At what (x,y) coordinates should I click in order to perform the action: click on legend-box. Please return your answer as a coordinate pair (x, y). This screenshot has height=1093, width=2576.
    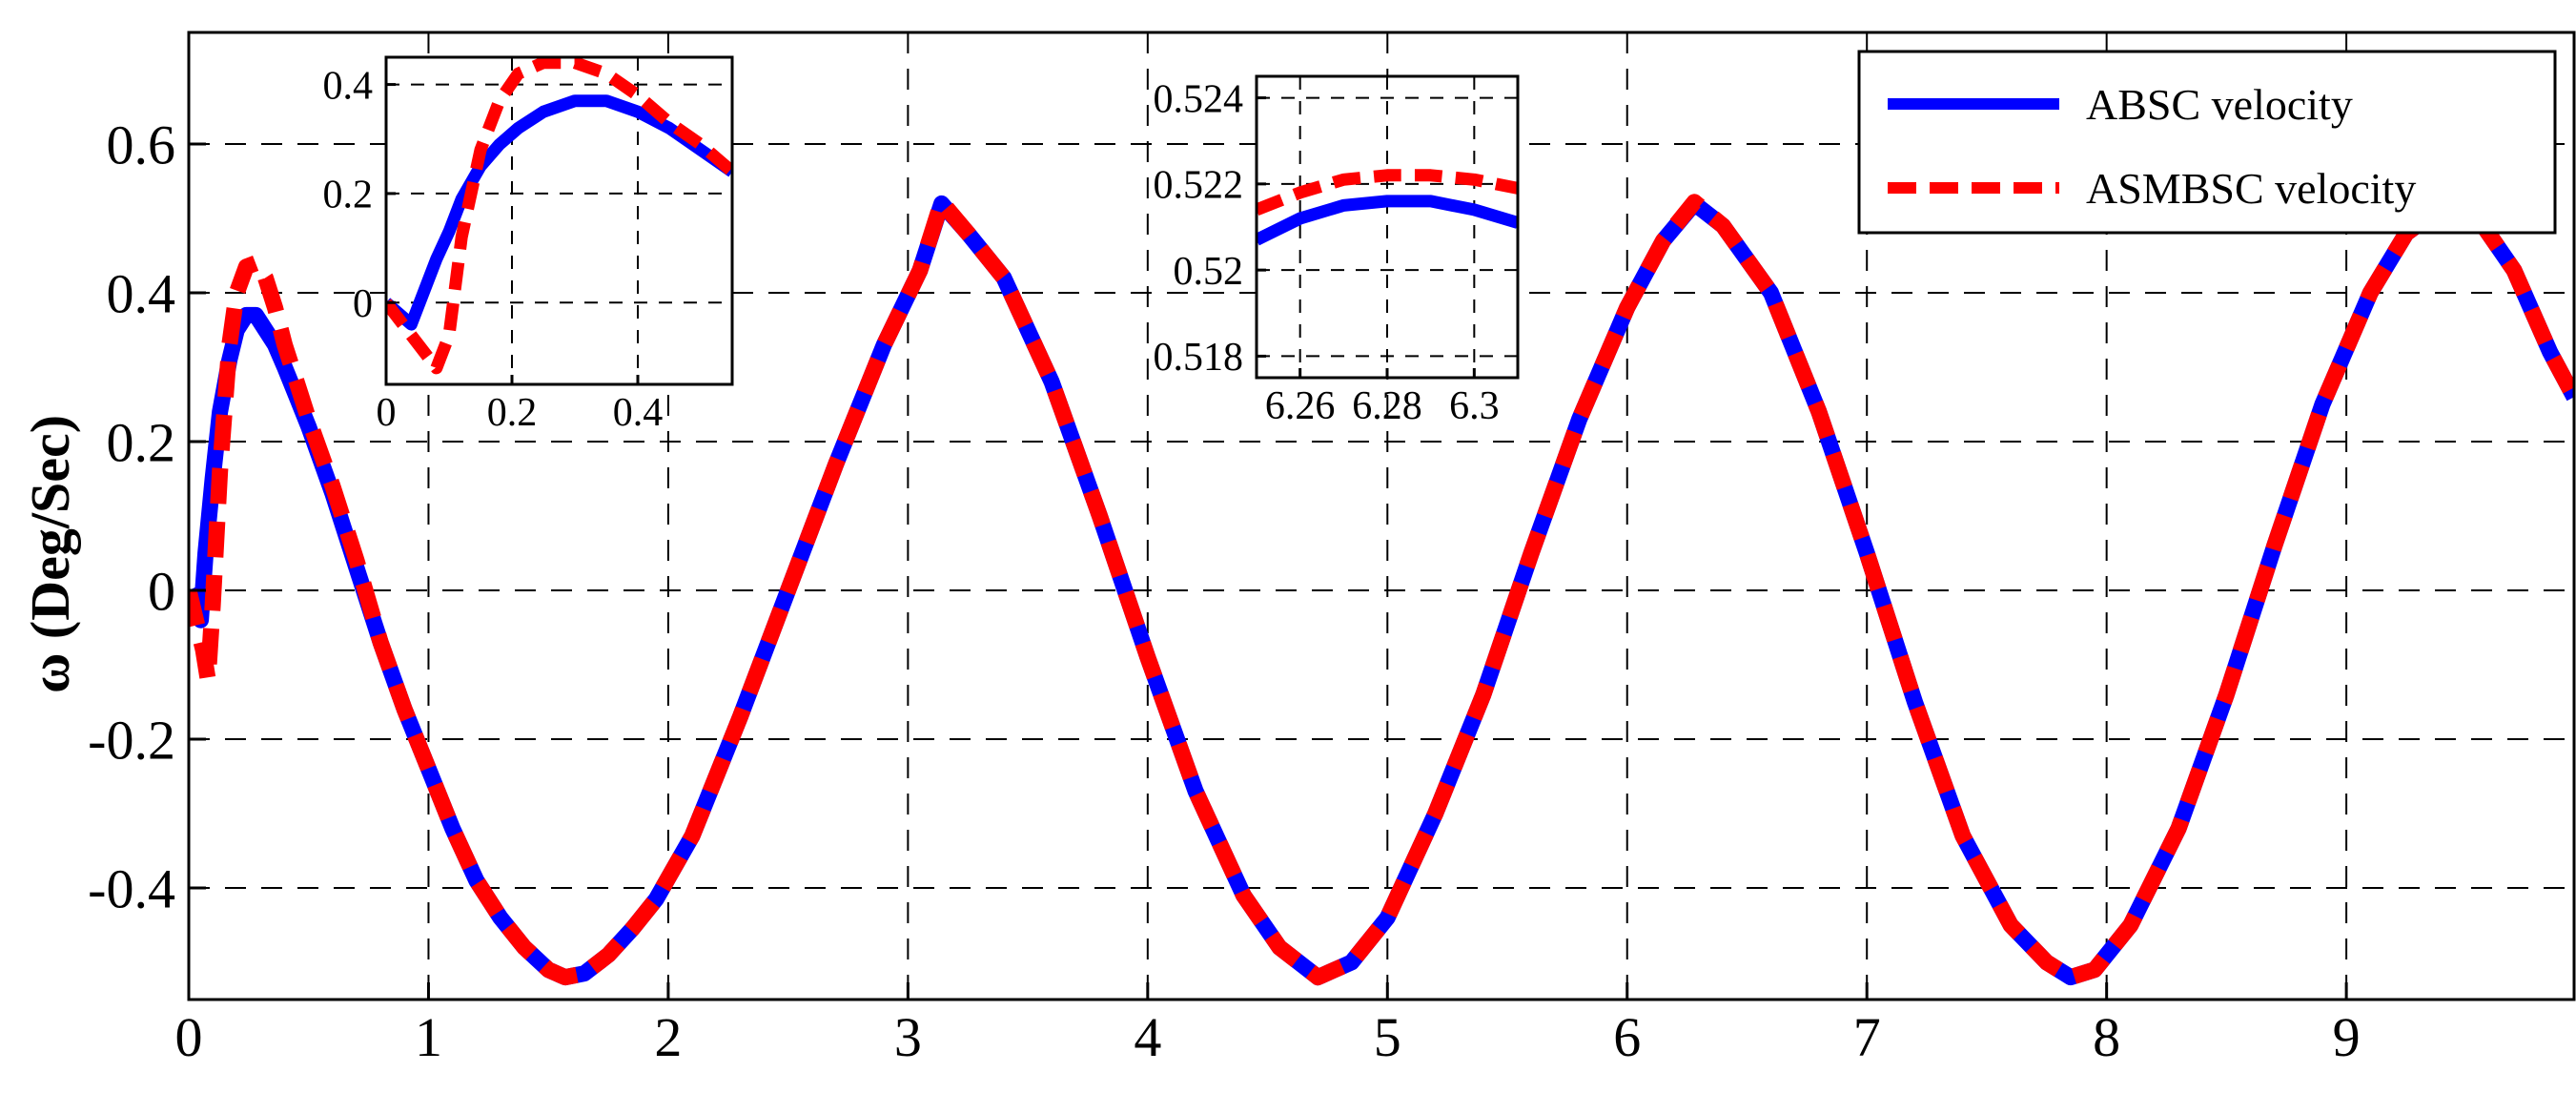
    Looking at the image, I should click on (2207, 142).